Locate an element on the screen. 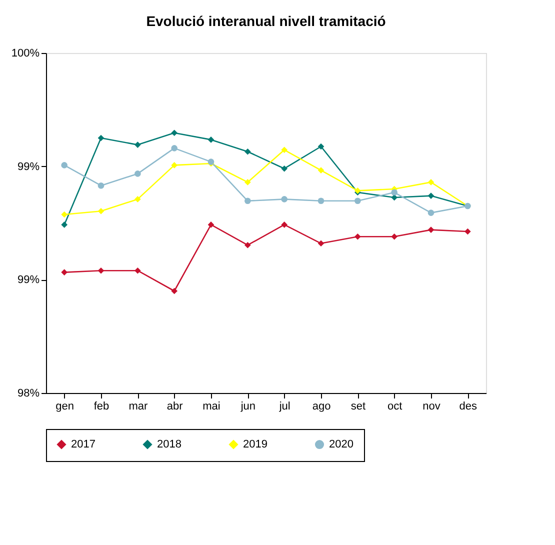  legend-label: 2019 is located at coordinates (255, 444).